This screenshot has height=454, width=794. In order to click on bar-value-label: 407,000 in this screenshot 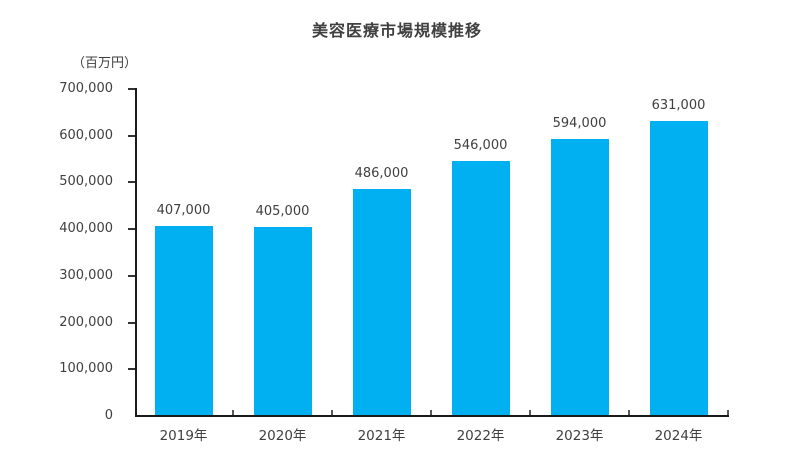, I will do `click(183, 210)`.